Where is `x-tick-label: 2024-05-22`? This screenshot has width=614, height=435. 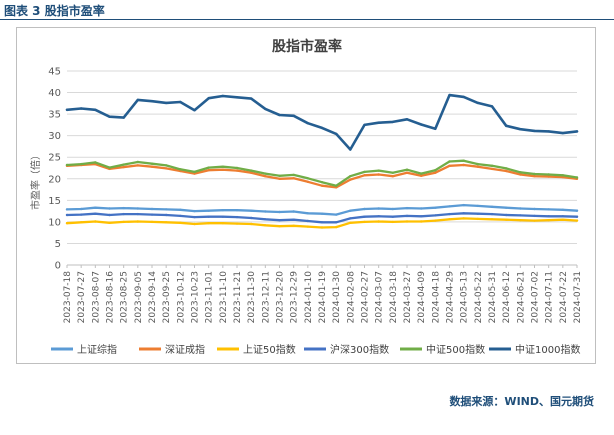
x-tick-label: 2024-05-22 is located at coordinates (479, 297).